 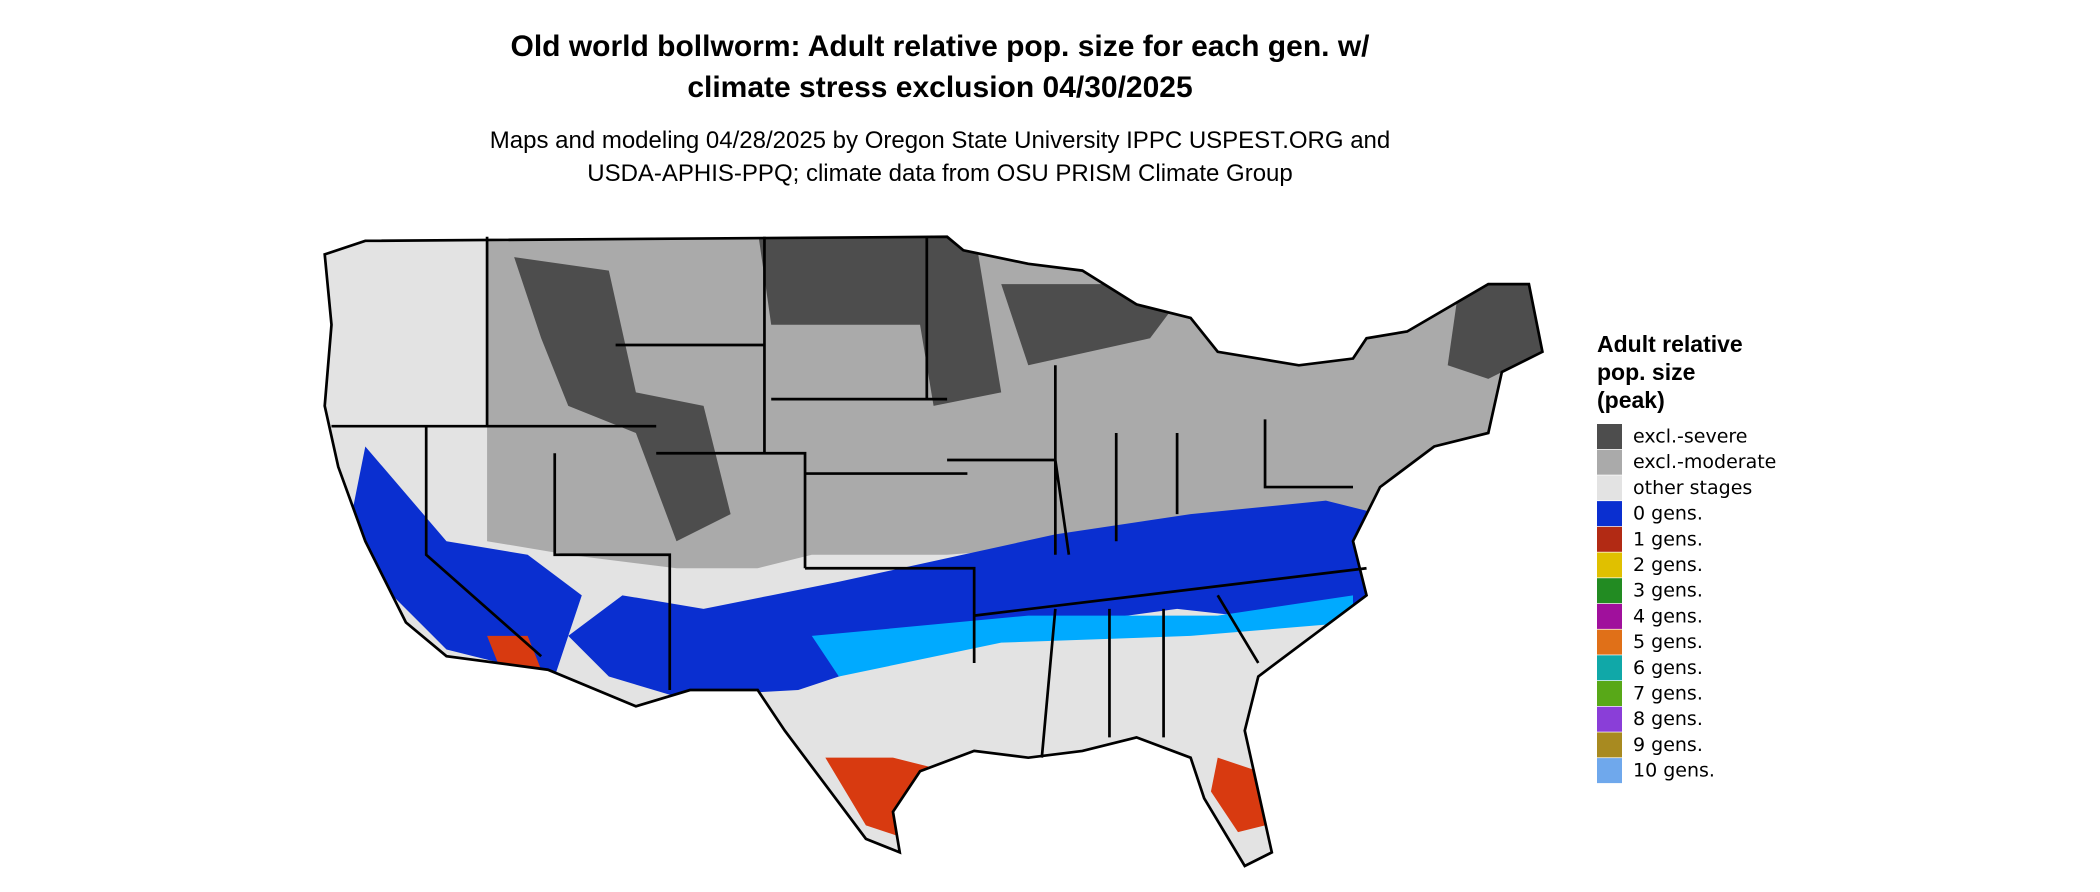 What do you see at coordinates (1674, 771) in the screenshot?
I see `legend-label: 10 gens.` at bounding box center [1674, 771].